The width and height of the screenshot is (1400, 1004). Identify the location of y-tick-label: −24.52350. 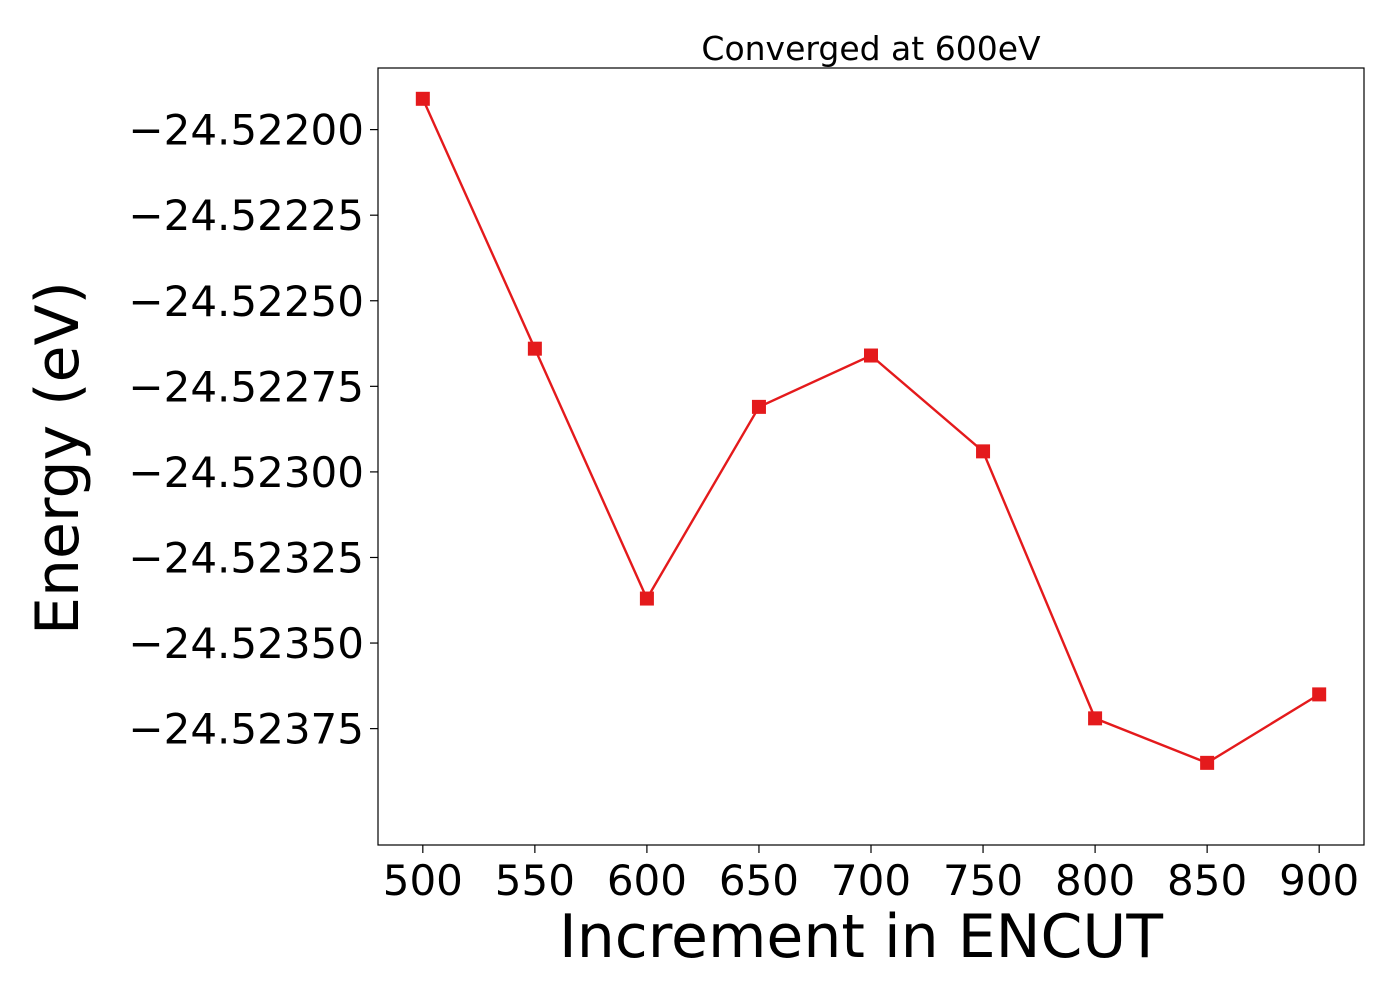
(246, 643).